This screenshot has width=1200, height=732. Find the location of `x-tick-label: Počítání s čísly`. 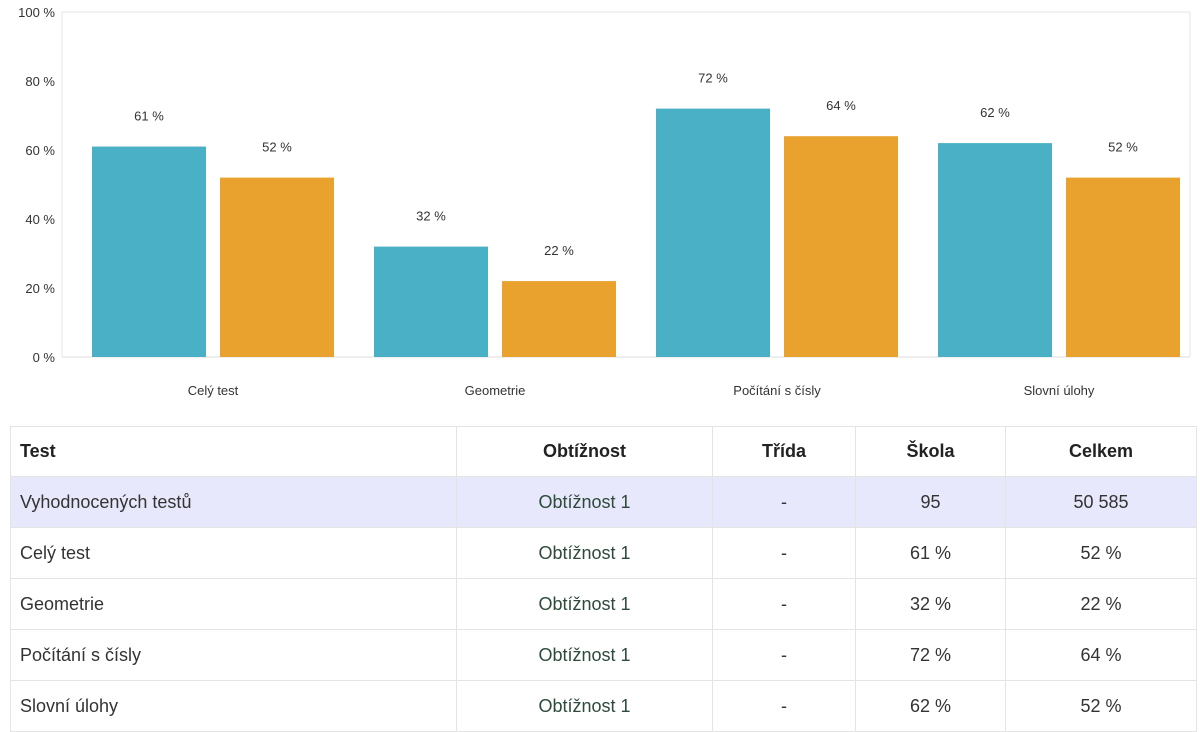

x-tick-label: Počítání s čísly is located at coordinates (777, 390).